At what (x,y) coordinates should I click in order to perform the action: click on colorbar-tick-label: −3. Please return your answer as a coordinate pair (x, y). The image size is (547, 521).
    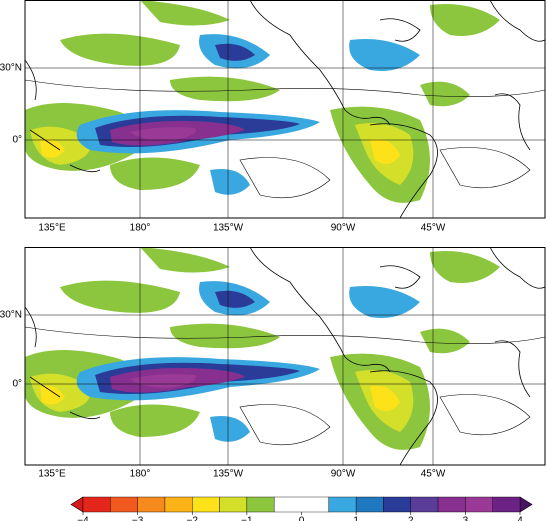
    Looking at the image, I should click on (138, 518).